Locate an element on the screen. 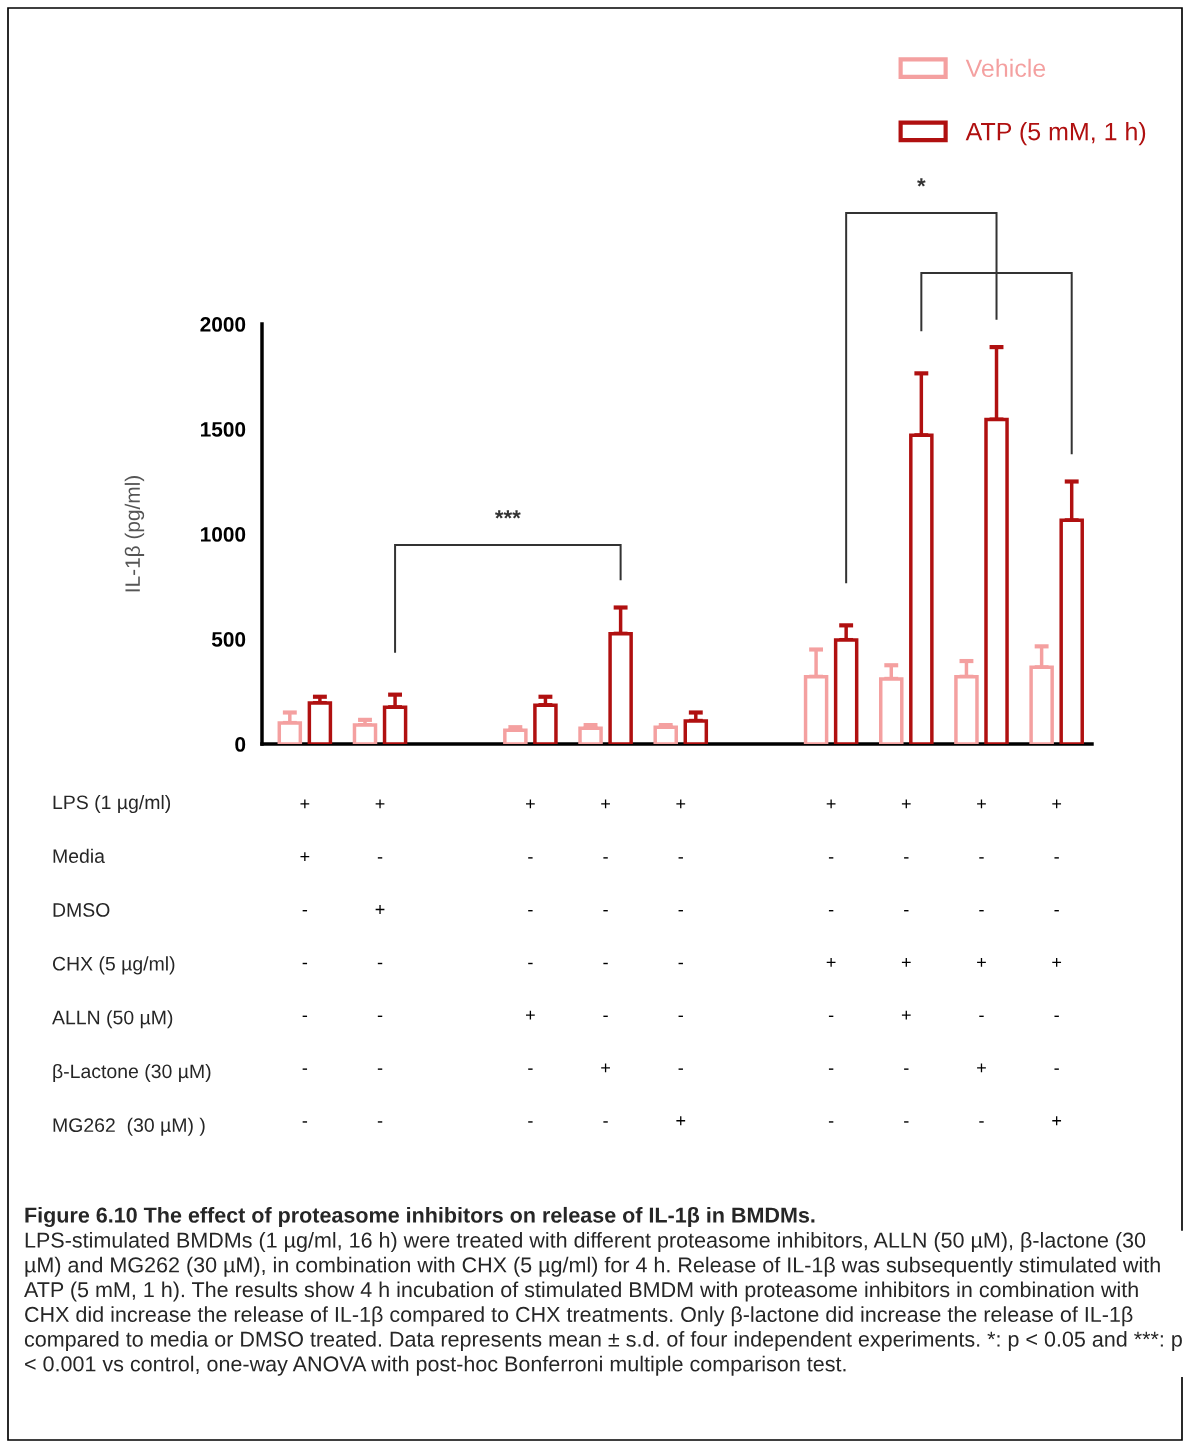  category-label: + - + - - - - is located at coordinates (380, 961).